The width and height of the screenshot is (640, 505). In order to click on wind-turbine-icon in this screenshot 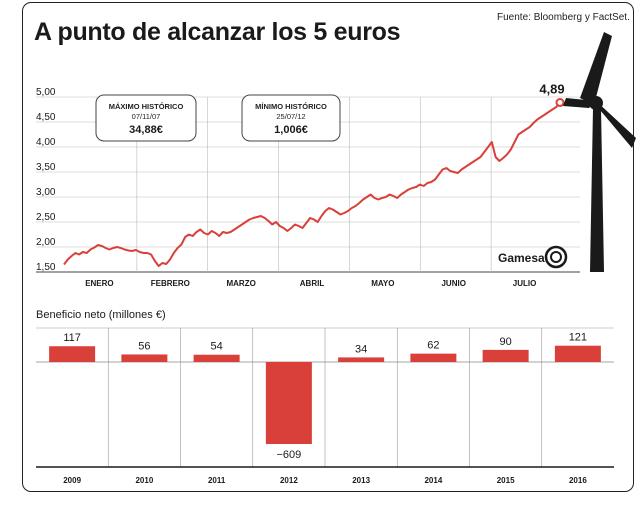, I will do `click(599, 152)`.